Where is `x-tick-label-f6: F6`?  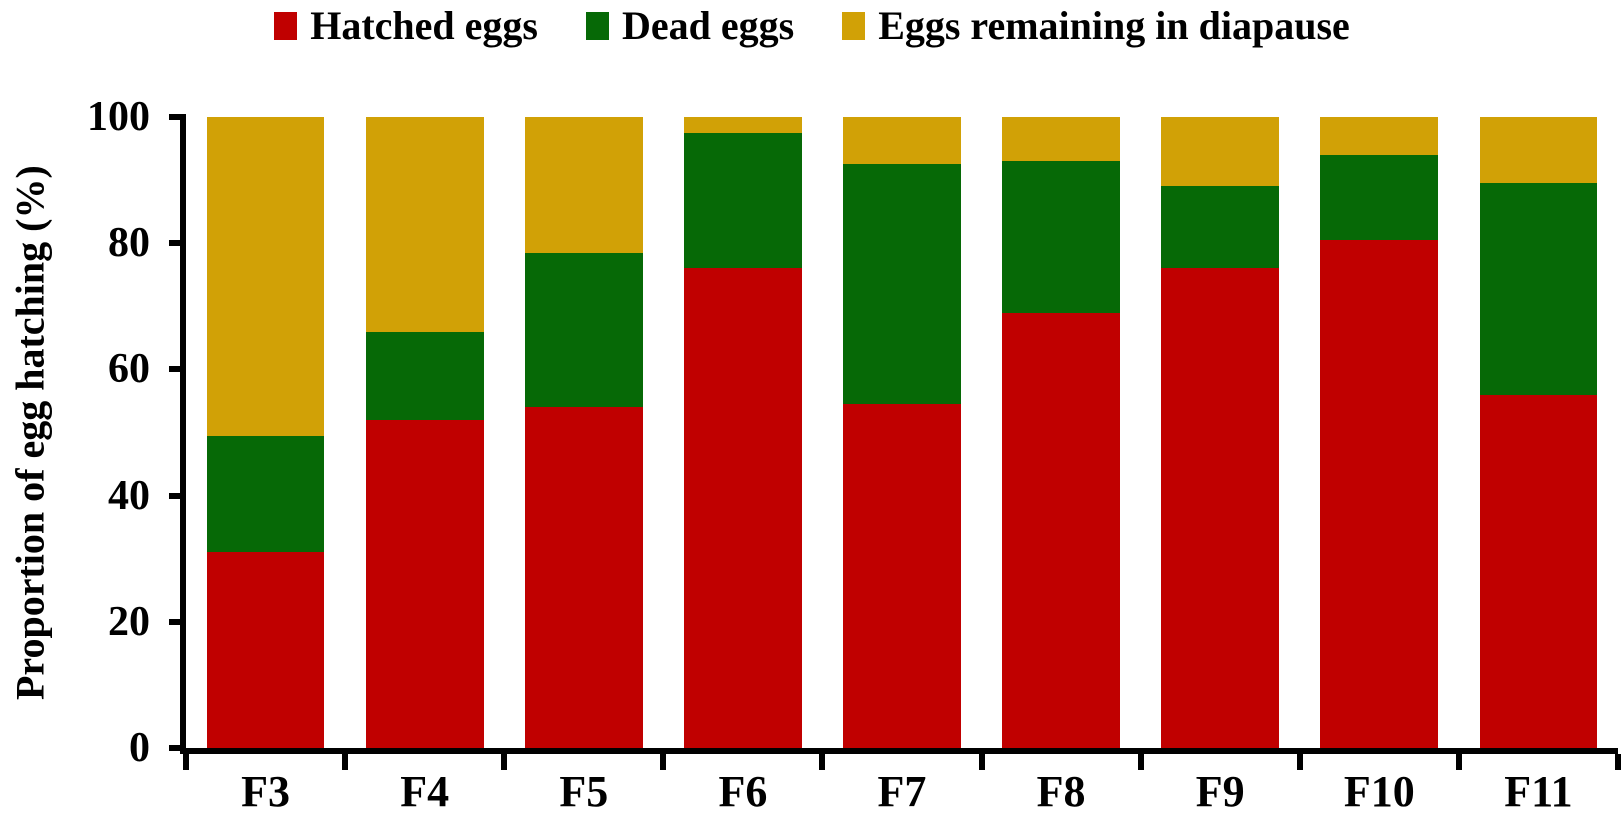 x-tick-label-f6: F6 is located at coordinates (743, 791).